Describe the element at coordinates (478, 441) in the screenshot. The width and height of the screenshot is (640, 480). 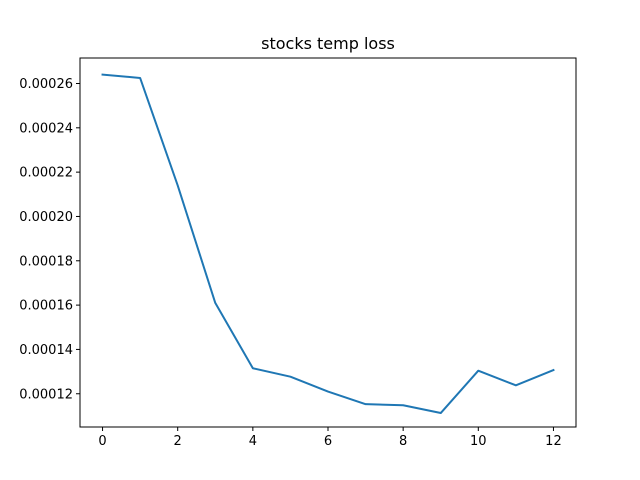
I see `x-tick-label: 10` at that location.